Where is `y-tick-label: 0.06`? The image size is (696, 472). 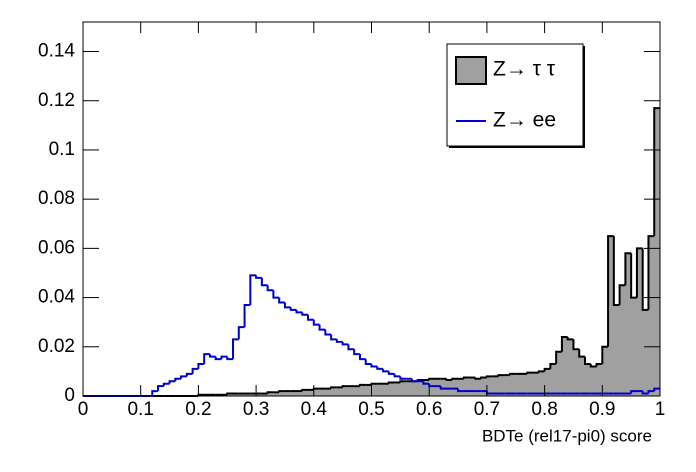 y-tick-label: 0.06 is located at coordinates (56, 247).